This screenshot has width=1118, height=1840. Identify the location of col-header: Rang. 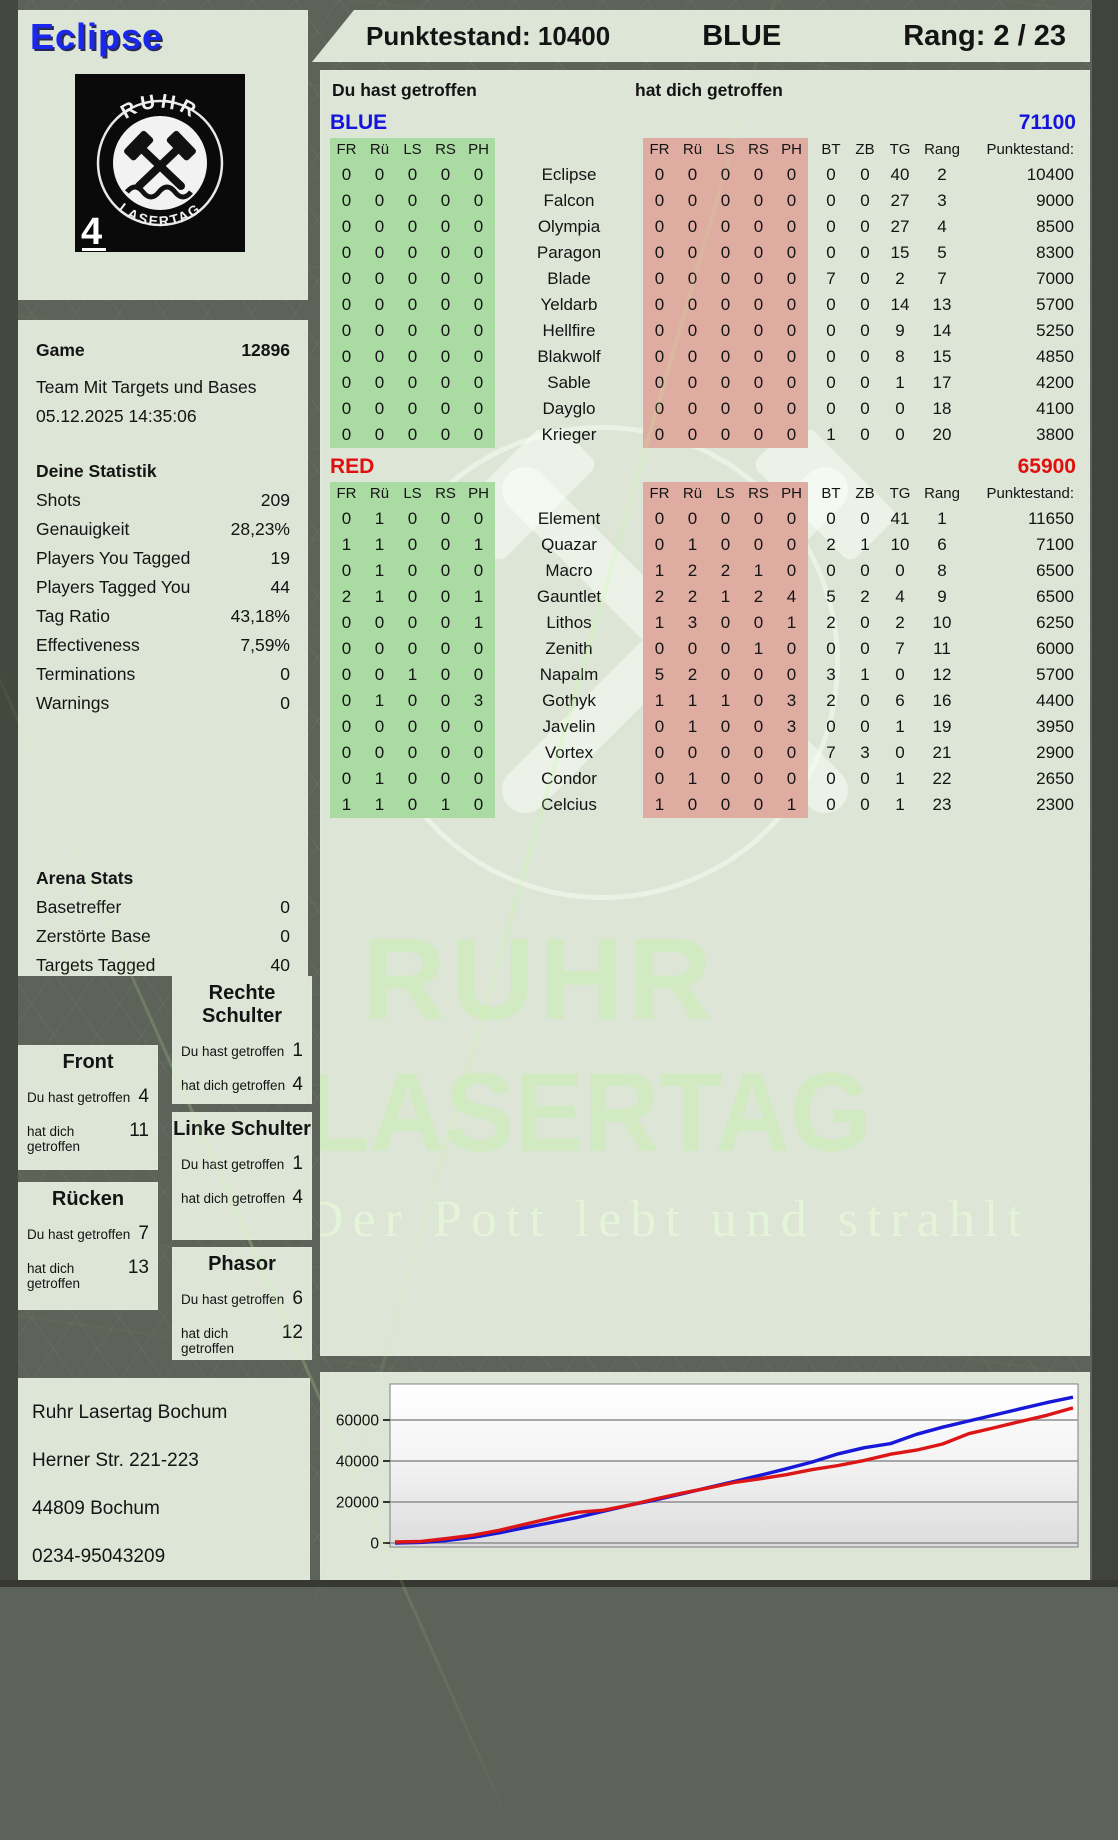
(942, 149).